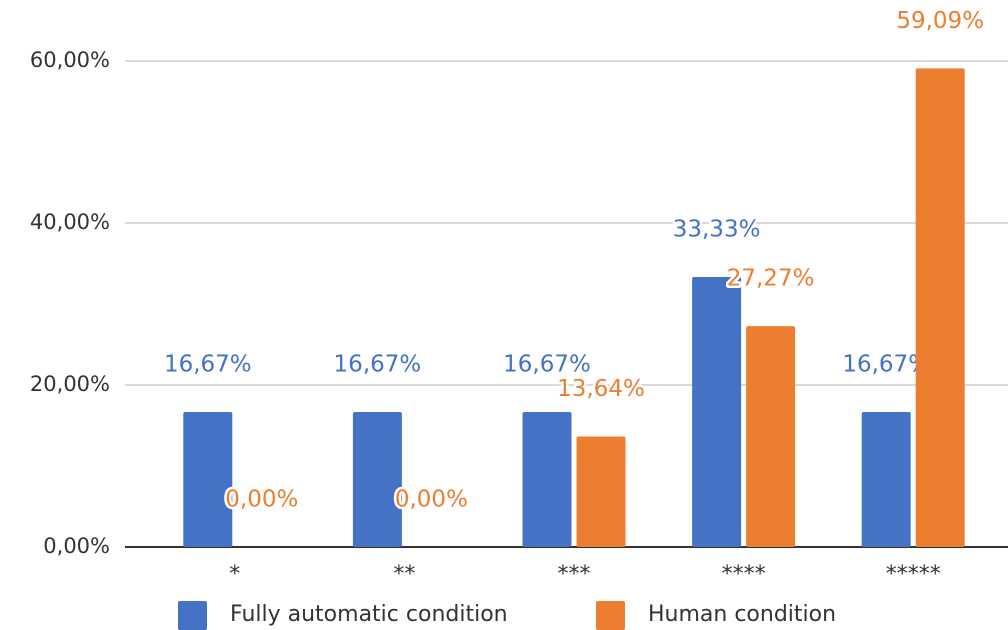 This screenshot has height=630, width=1008. What do you see at coordinates (601, 389) in the screenshot?
I see `value-label: 13,64%` at bounding box center [601, 389].